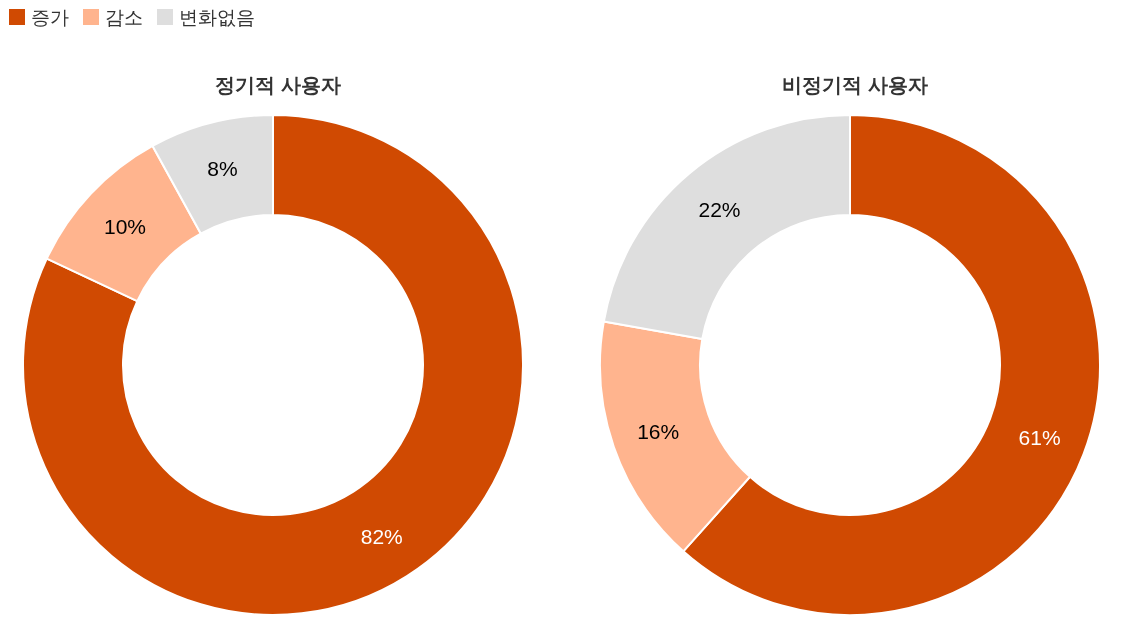 The image size is (1123, 618). What do you see at coordinates (381, 536) in the screenshot?
I see `data-label: 82%` at bounding box center [381, 536].